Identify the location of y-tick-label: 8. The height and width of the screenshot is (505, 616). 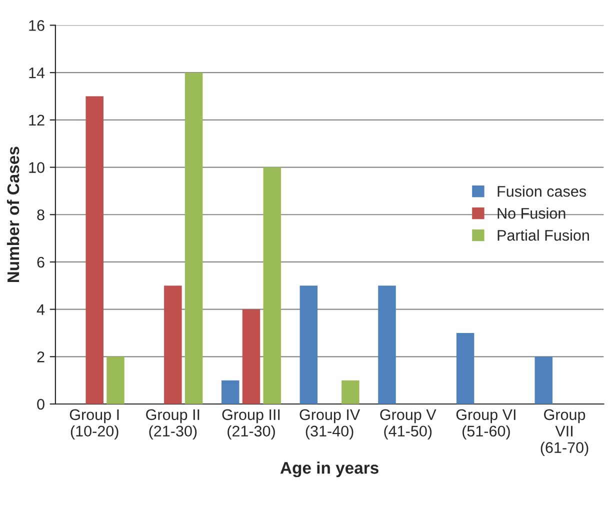
(40, 214).